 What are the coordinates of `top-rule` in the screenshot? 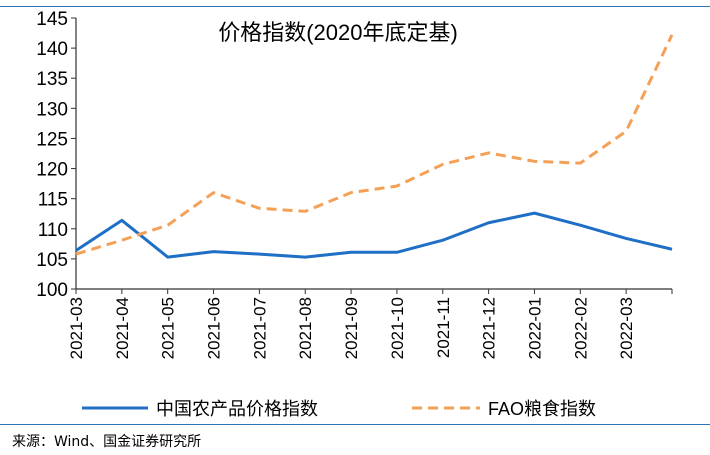 It's located at (355, 6).